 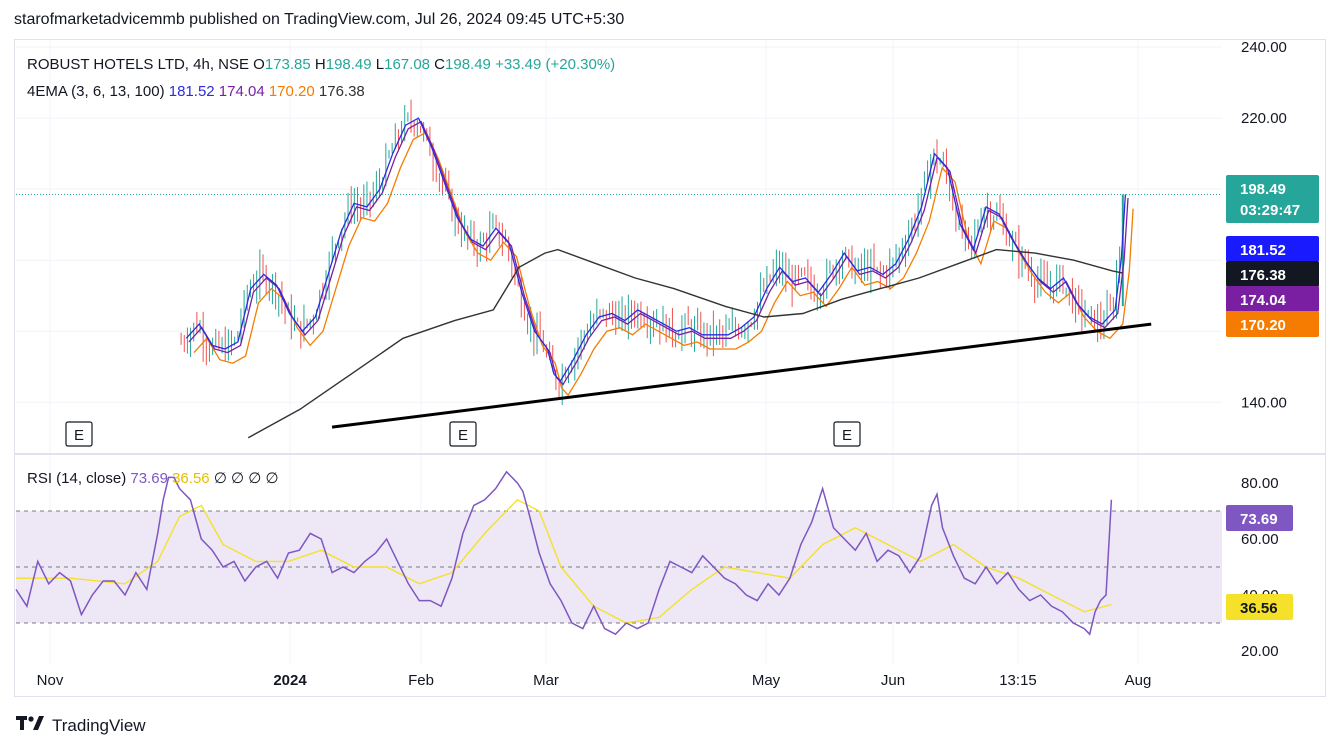 I want to click on rsi-legend: RSI (14, close) 73.69 36.56 ∅ ∅ ∅ ∅, so click(x=153, y=478).